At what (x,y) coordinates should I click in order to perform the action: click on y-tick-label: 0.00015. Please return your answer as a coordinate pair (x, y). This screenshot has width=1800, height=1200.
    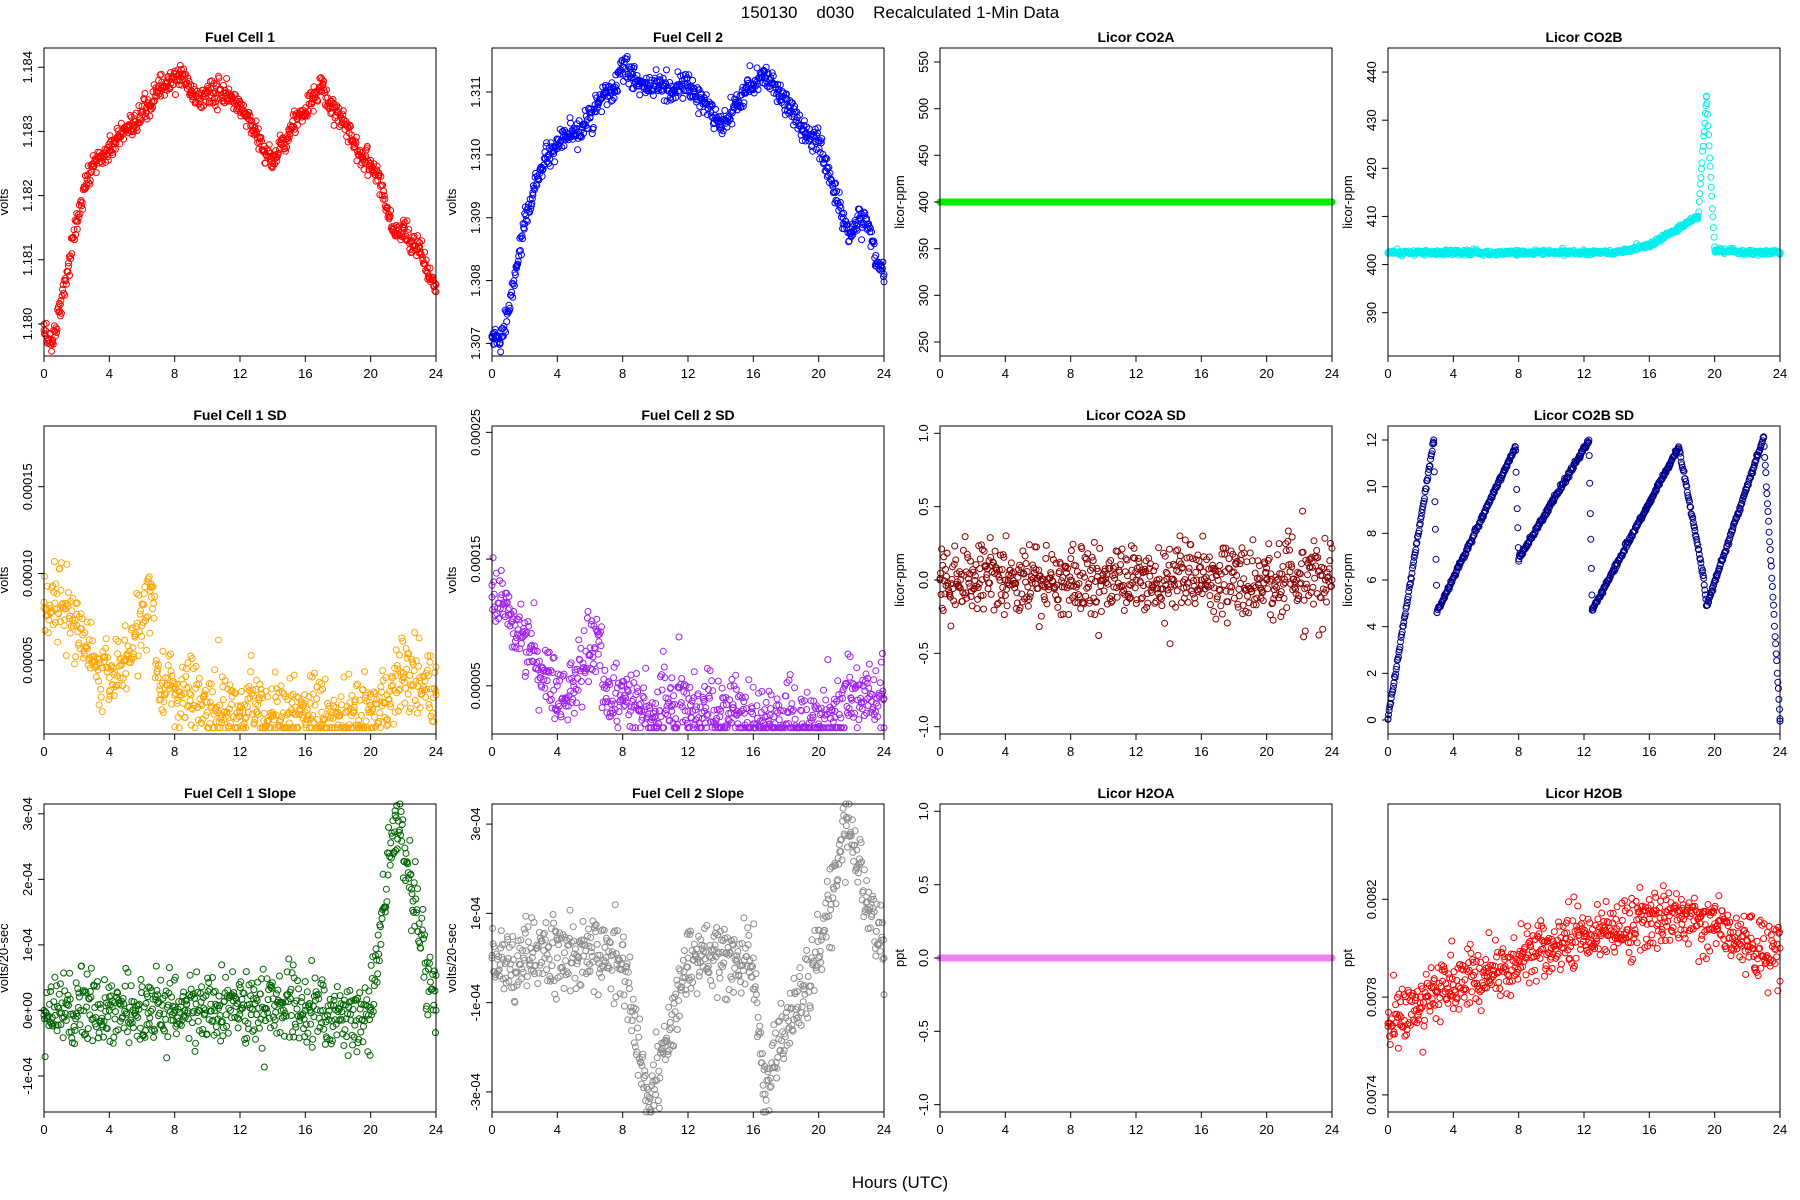
    Looking at the image, I should click on (475, 559).